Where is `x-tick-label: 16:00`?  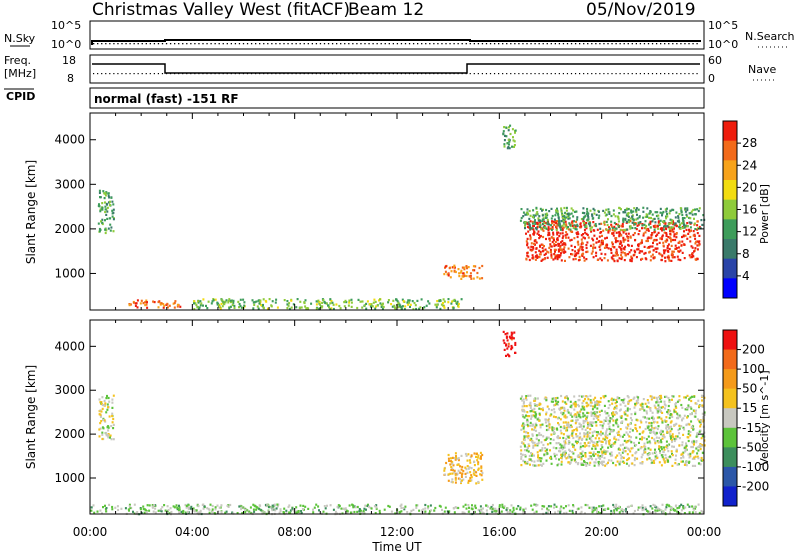
x-tick-label: 16:00 is located at coordinates (499, 532).